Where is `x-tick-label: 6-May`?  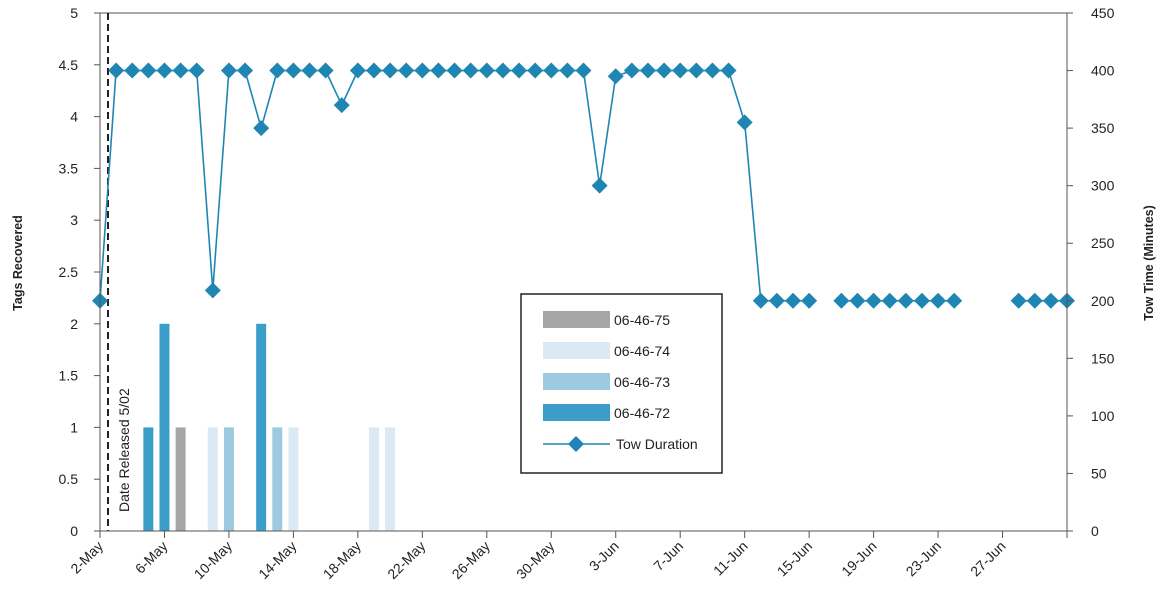 x-tick-label: 6-May is located at coordinates (151, 557).